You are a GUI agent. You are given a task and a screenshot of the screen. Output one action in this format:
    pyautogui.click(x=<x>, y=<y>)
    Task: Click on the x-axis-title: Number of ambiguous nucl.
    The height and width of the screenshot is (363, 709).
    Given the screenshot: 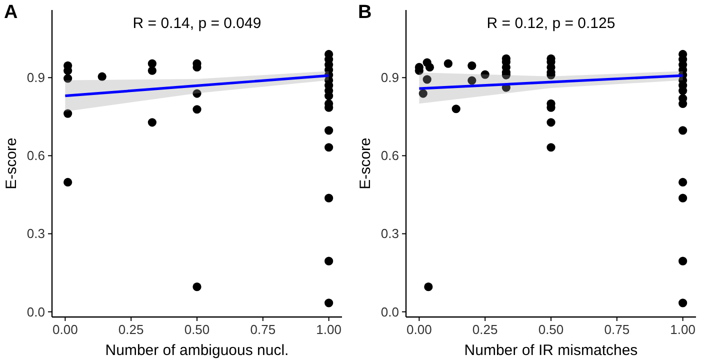 What is the action you would take?
    pyautogui.click(x=197, y=350)
    